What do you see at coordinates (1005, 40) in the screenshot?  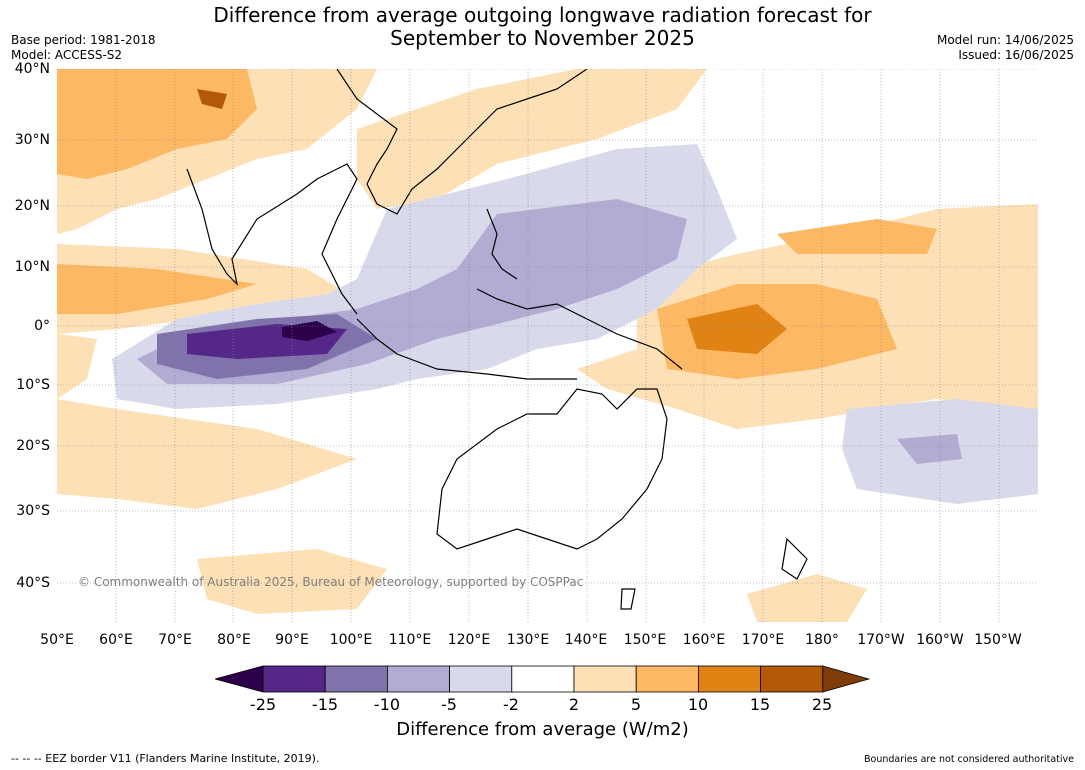 I see `model-run: Model run: 14/06/2025` at bounding box center [1005, 40].